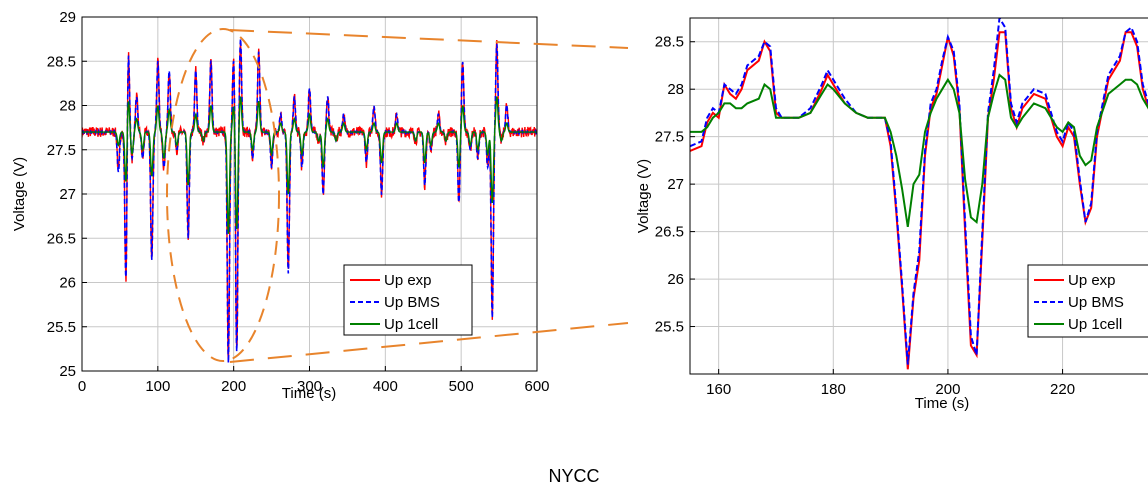  Describe the element at coordinates (461, 386) in the screenshot. I see `x-tick-label: 500` at that location.